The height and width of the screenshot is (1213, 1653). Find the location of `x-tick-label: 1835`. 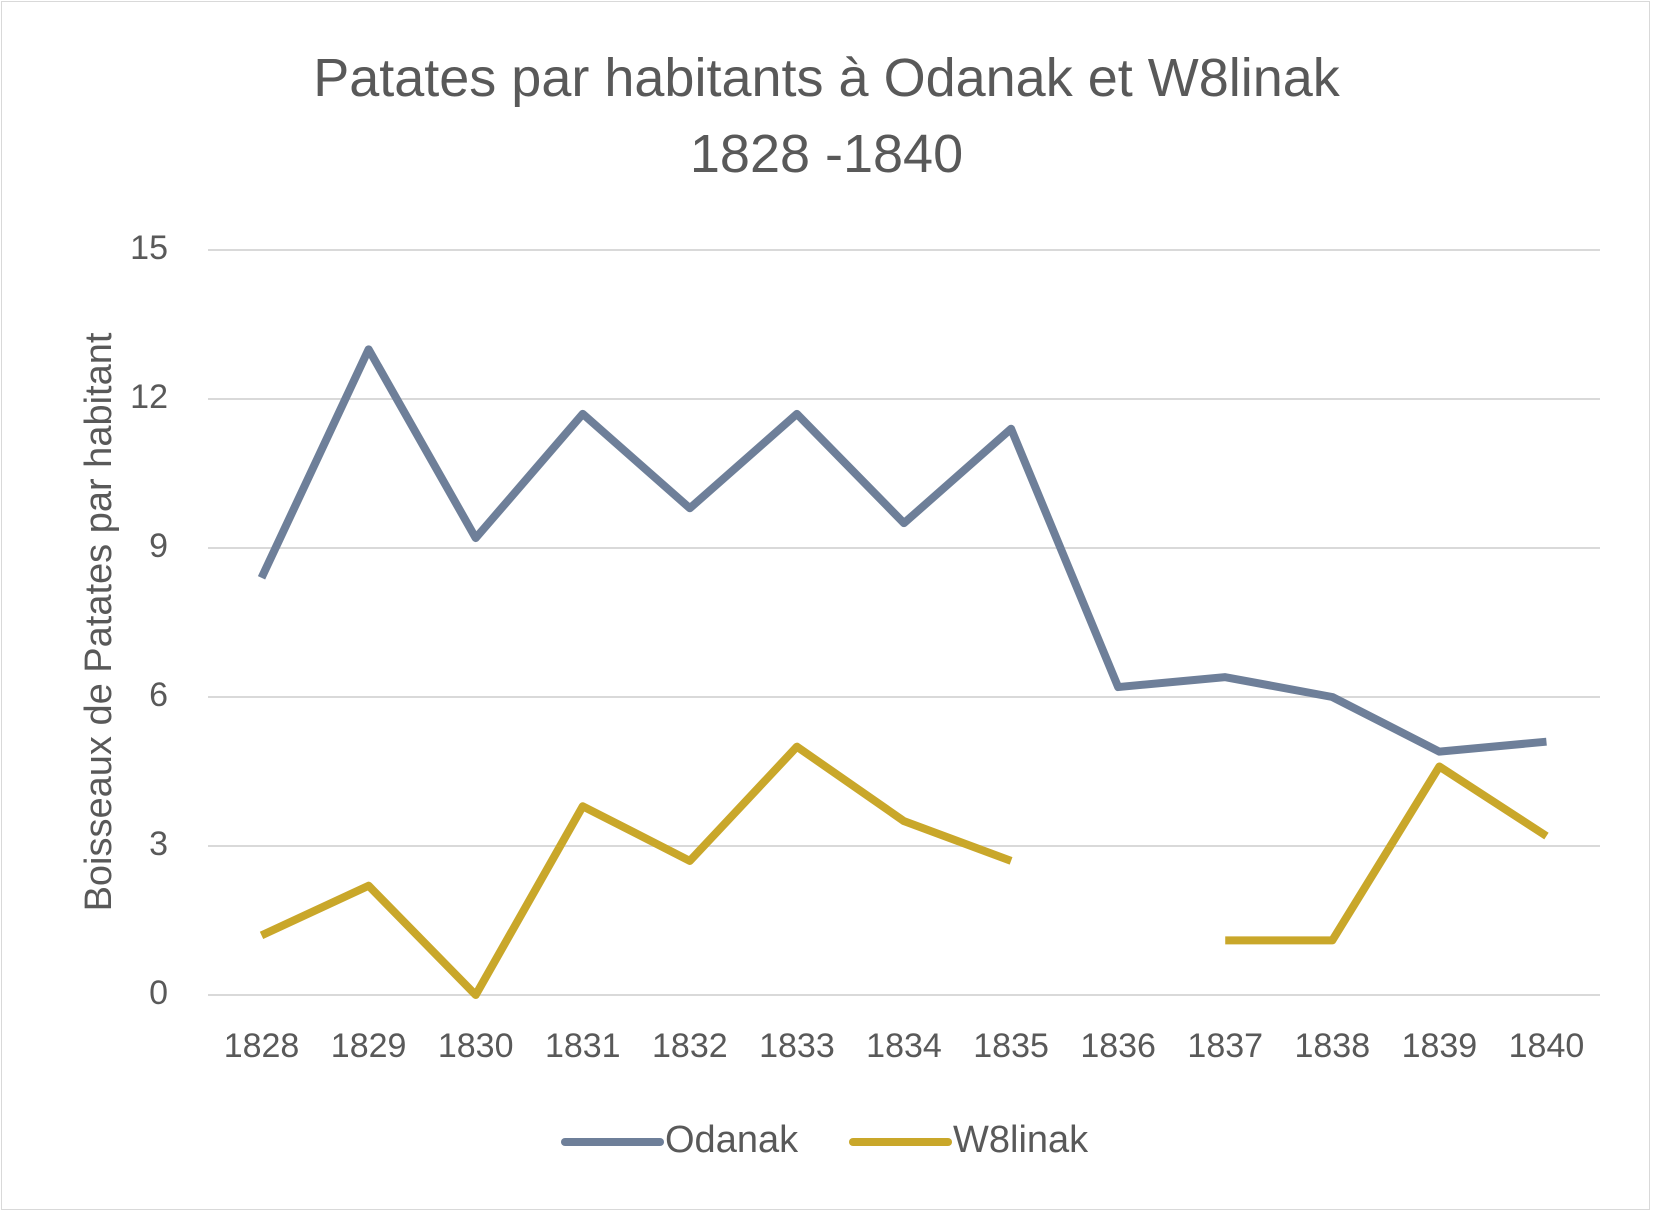

x-tick-label: 1835 is located at coordinates (1011, 1046).